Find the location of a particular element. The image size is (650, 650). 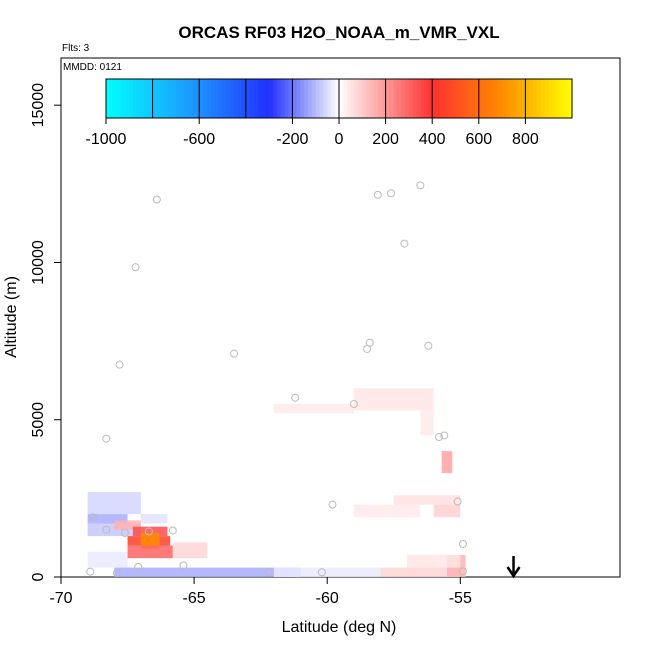

colorbar-tick-label: 200 is located at coordinates (385, 139).